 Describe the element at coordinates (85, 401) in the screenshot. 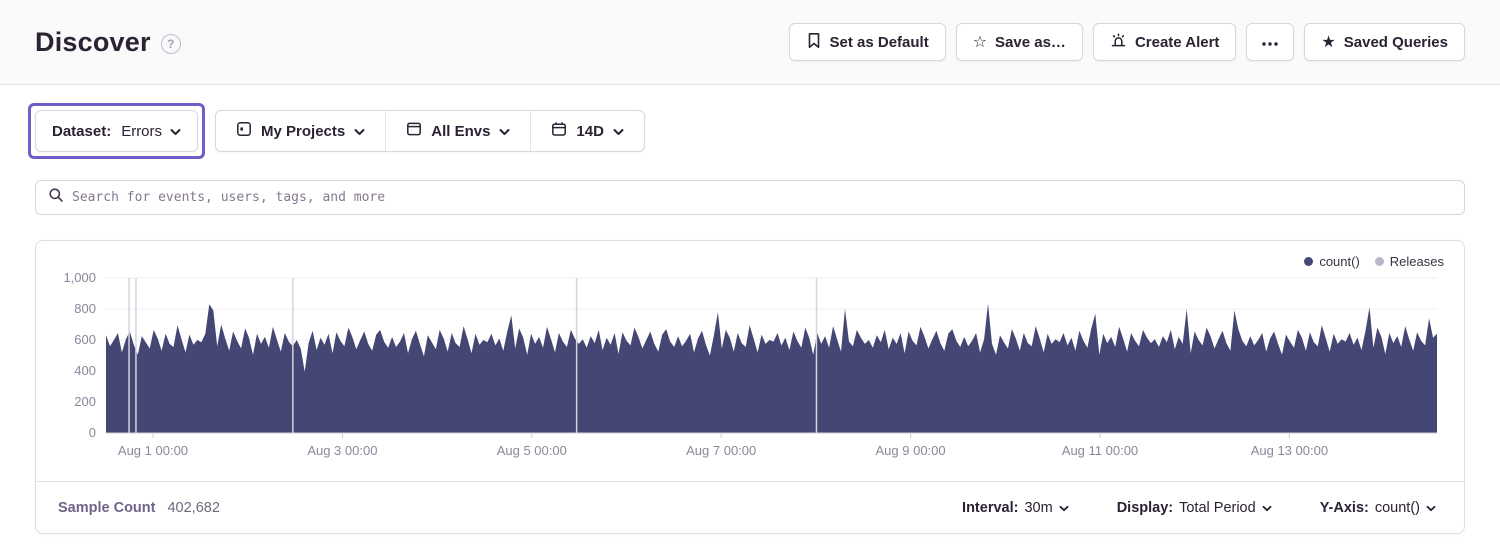

I see `y-axis-label: 200` at that location.